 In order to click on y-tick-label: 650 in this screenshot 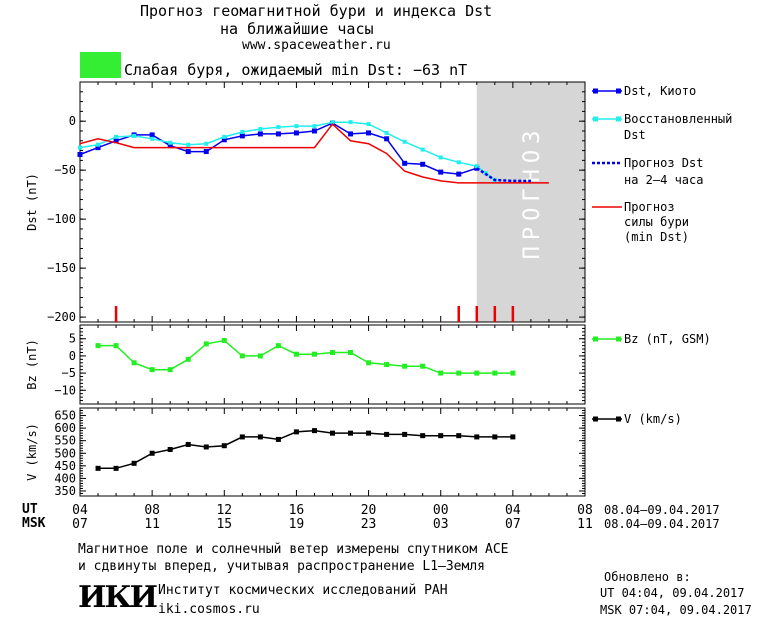, I will do `click(65, 416)`.